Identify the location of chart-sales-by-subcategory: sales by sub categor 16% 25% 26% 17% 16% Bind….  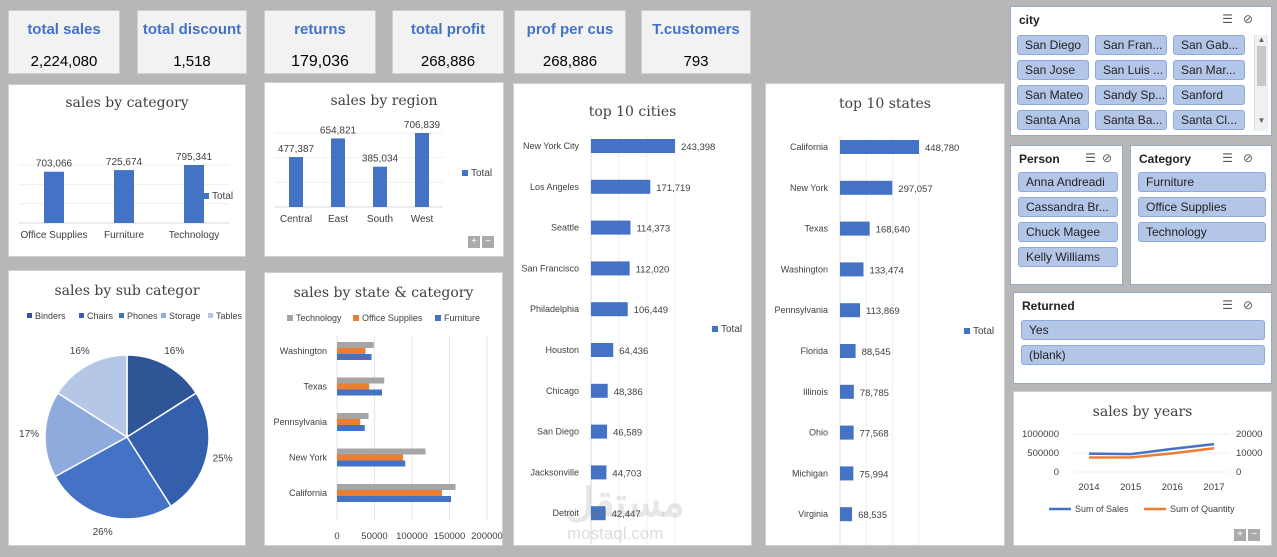
(127, 408).